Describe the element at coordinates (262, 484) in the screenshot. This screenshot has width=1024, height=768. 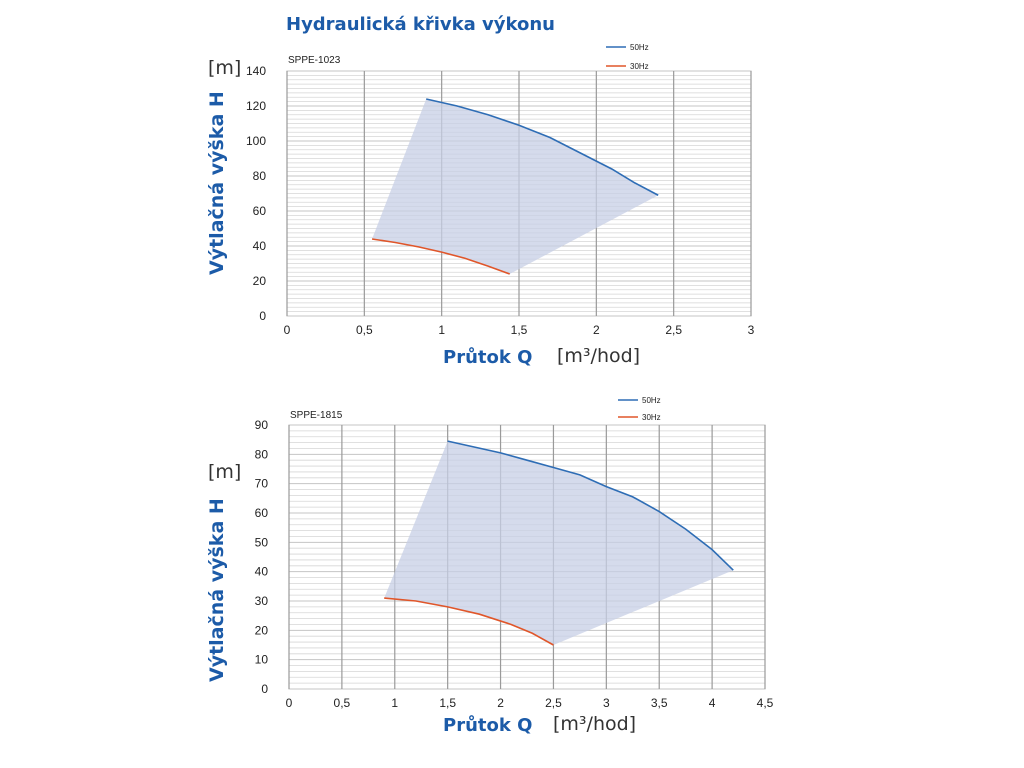
I see `y-tick-label: 70` at that location.